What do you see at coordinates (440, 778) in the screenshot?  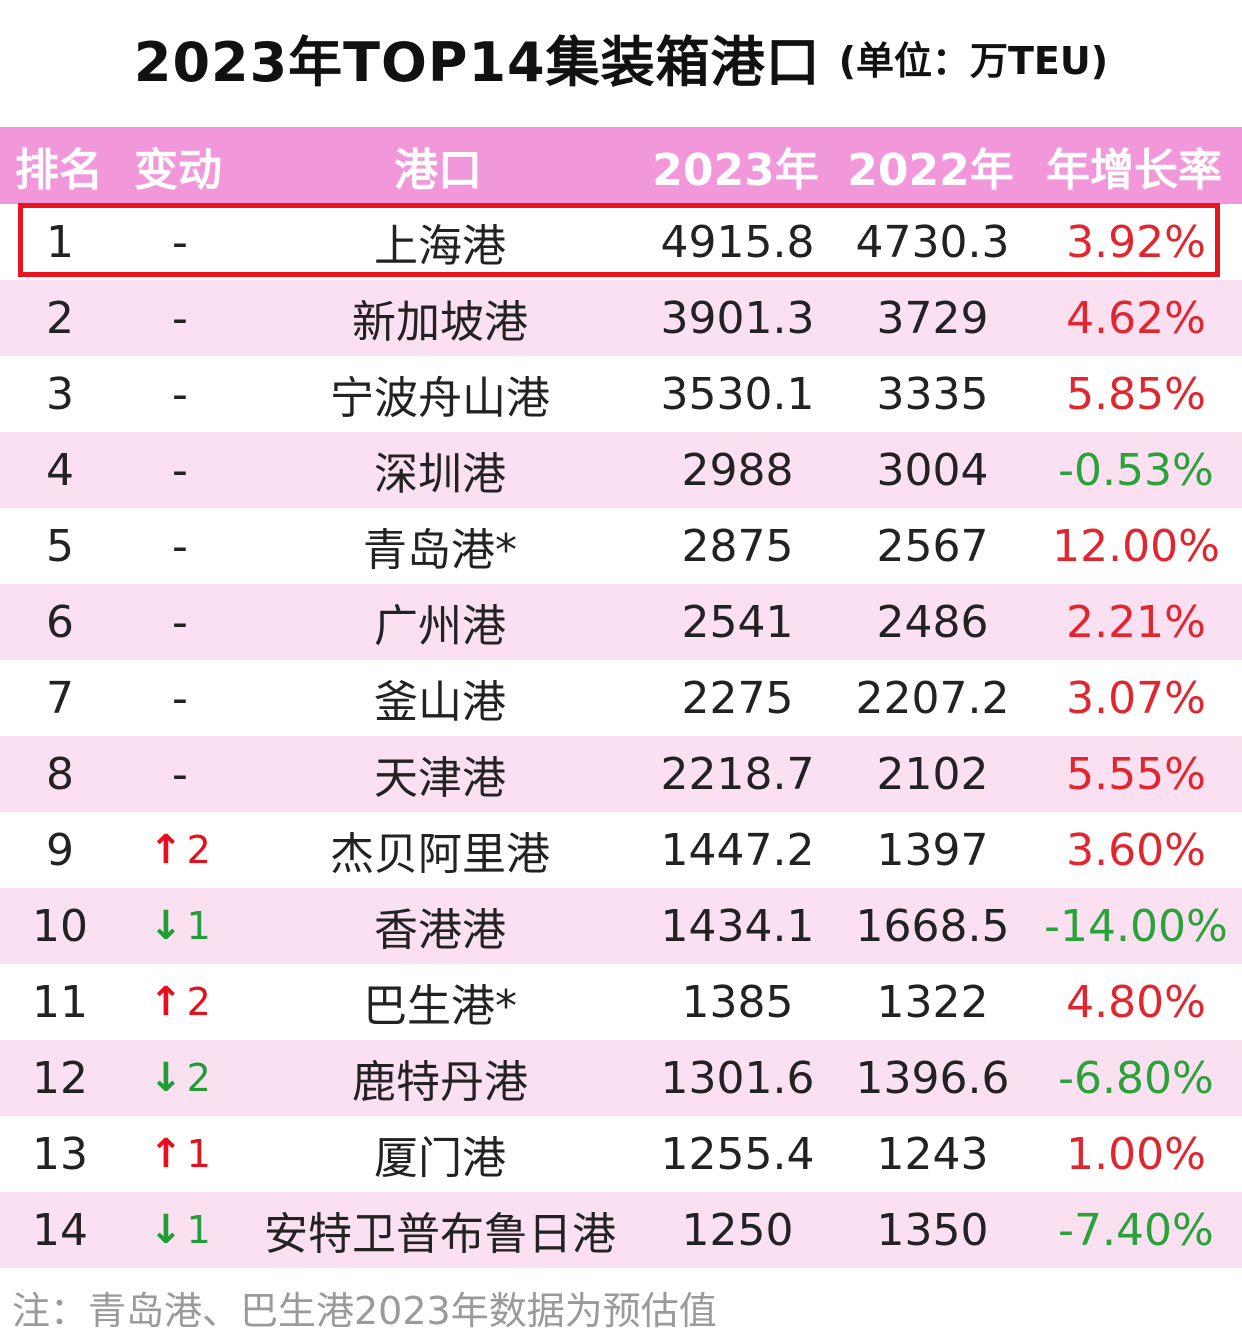 I see `port-cell: 天津港` at bounding box center [440, 778].